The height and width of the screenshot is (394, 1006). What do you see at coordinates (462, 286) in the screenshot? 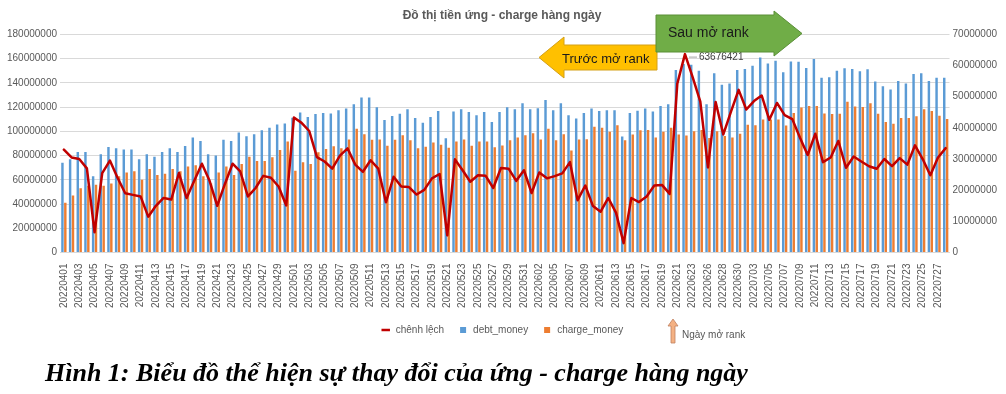
I see `x-tick-label: 20220523` at bounding box center [462, 286].